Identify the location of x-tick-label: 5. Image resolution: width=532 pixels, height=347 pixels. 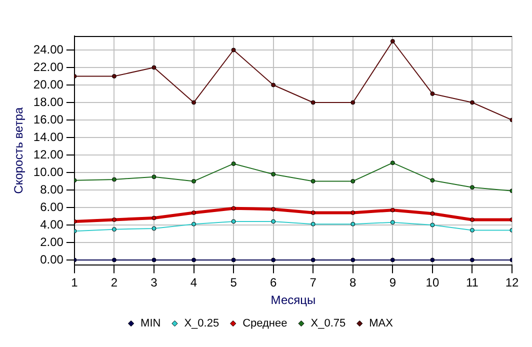
(234, 283).